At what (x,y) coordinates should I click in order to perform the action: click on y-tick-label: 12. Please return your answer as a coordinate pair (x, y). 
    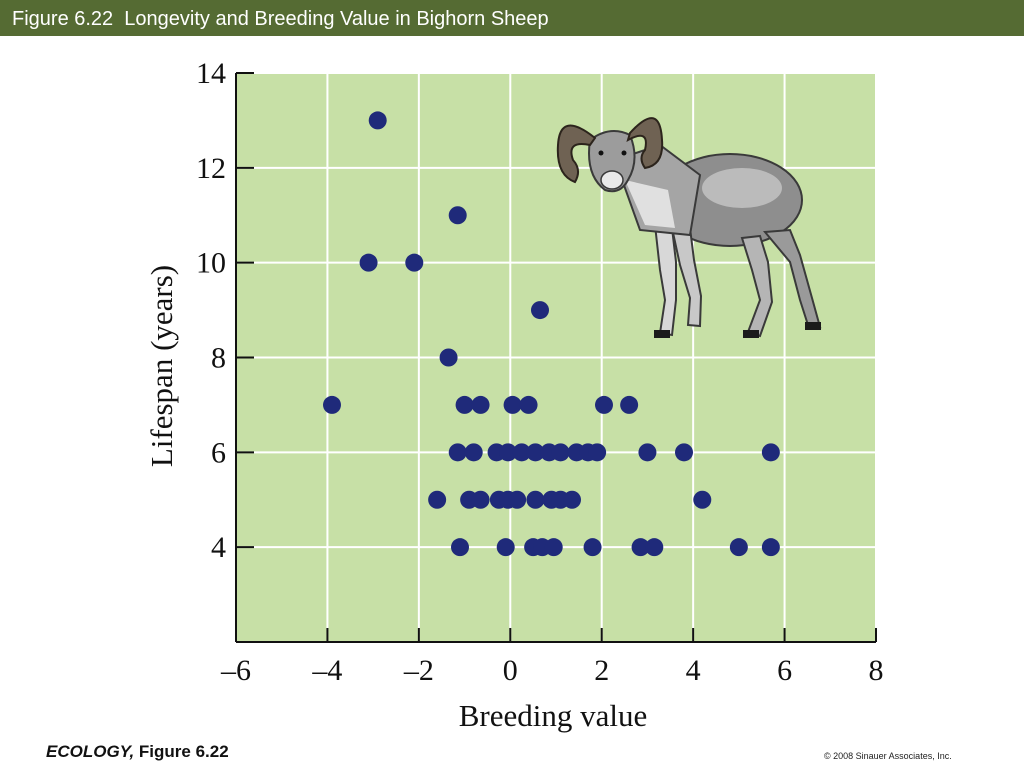
    Looking at the image, I should click on (211, 168).